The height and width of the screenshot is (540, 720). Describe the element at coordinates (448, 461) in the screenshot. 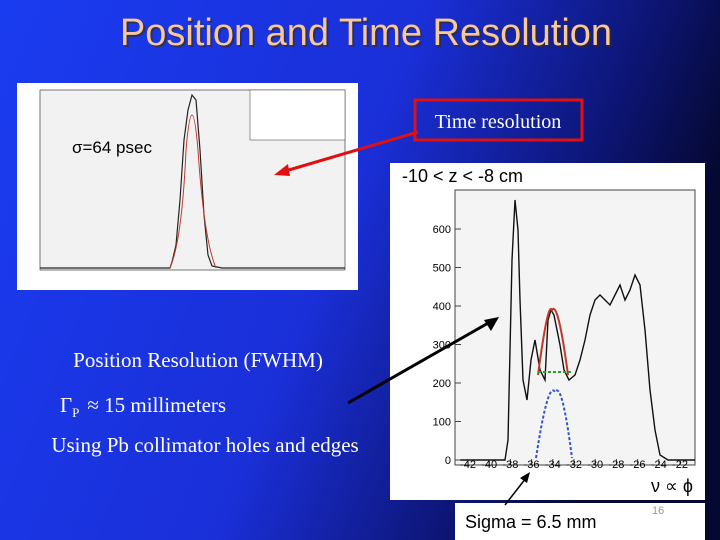

I see `y-tick-label: 0` at that location.